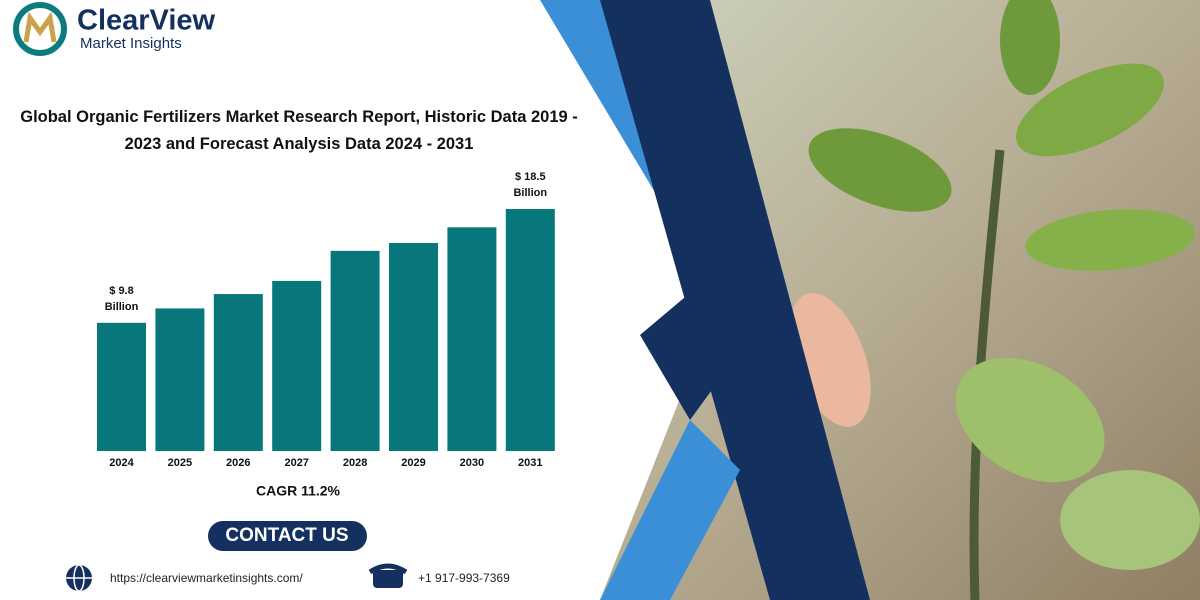 The image size is (1200, 600). I want to click on x-tick-label: 2031, so click(530, 463).